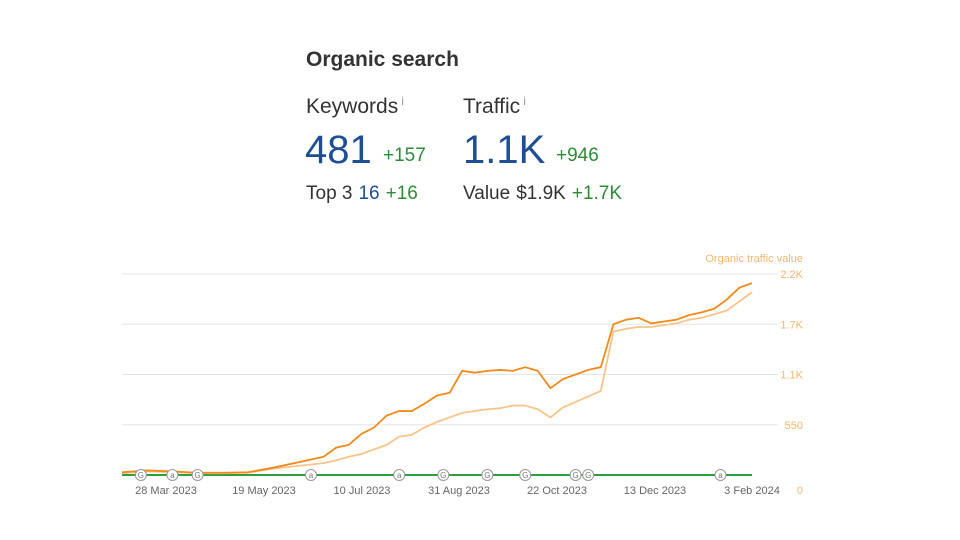 This screenshot has width=960, height=540. Describe the element at coordinates (794, 426) in the screenshot. I see `y-tick-label: 550` at that location.